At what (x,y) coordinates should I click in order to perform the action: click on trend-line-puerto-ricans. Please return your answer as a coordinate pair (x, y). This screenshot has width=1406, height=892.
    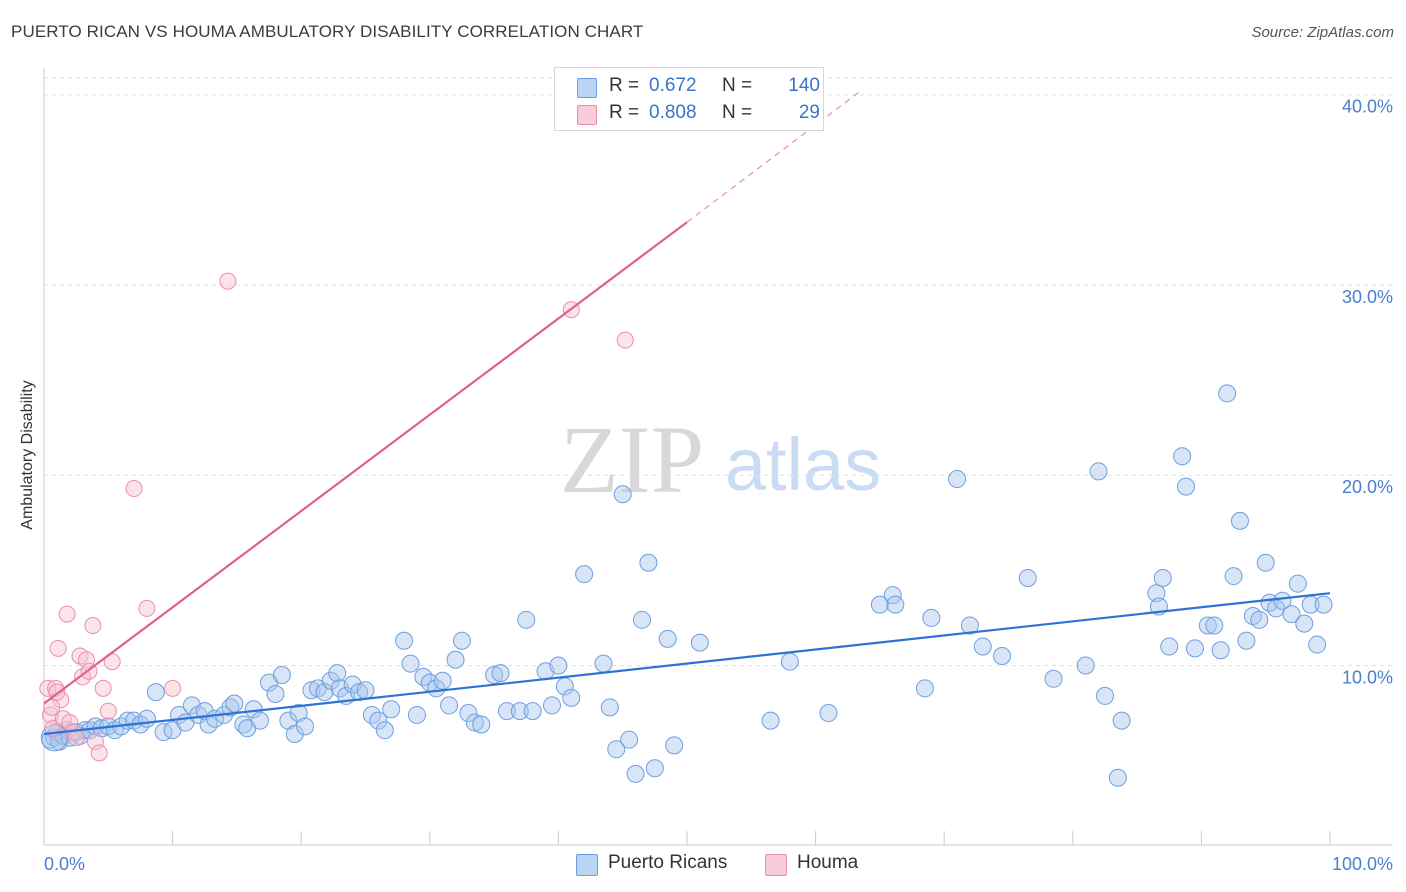
    Looking at the image, I should click on (687, 664).